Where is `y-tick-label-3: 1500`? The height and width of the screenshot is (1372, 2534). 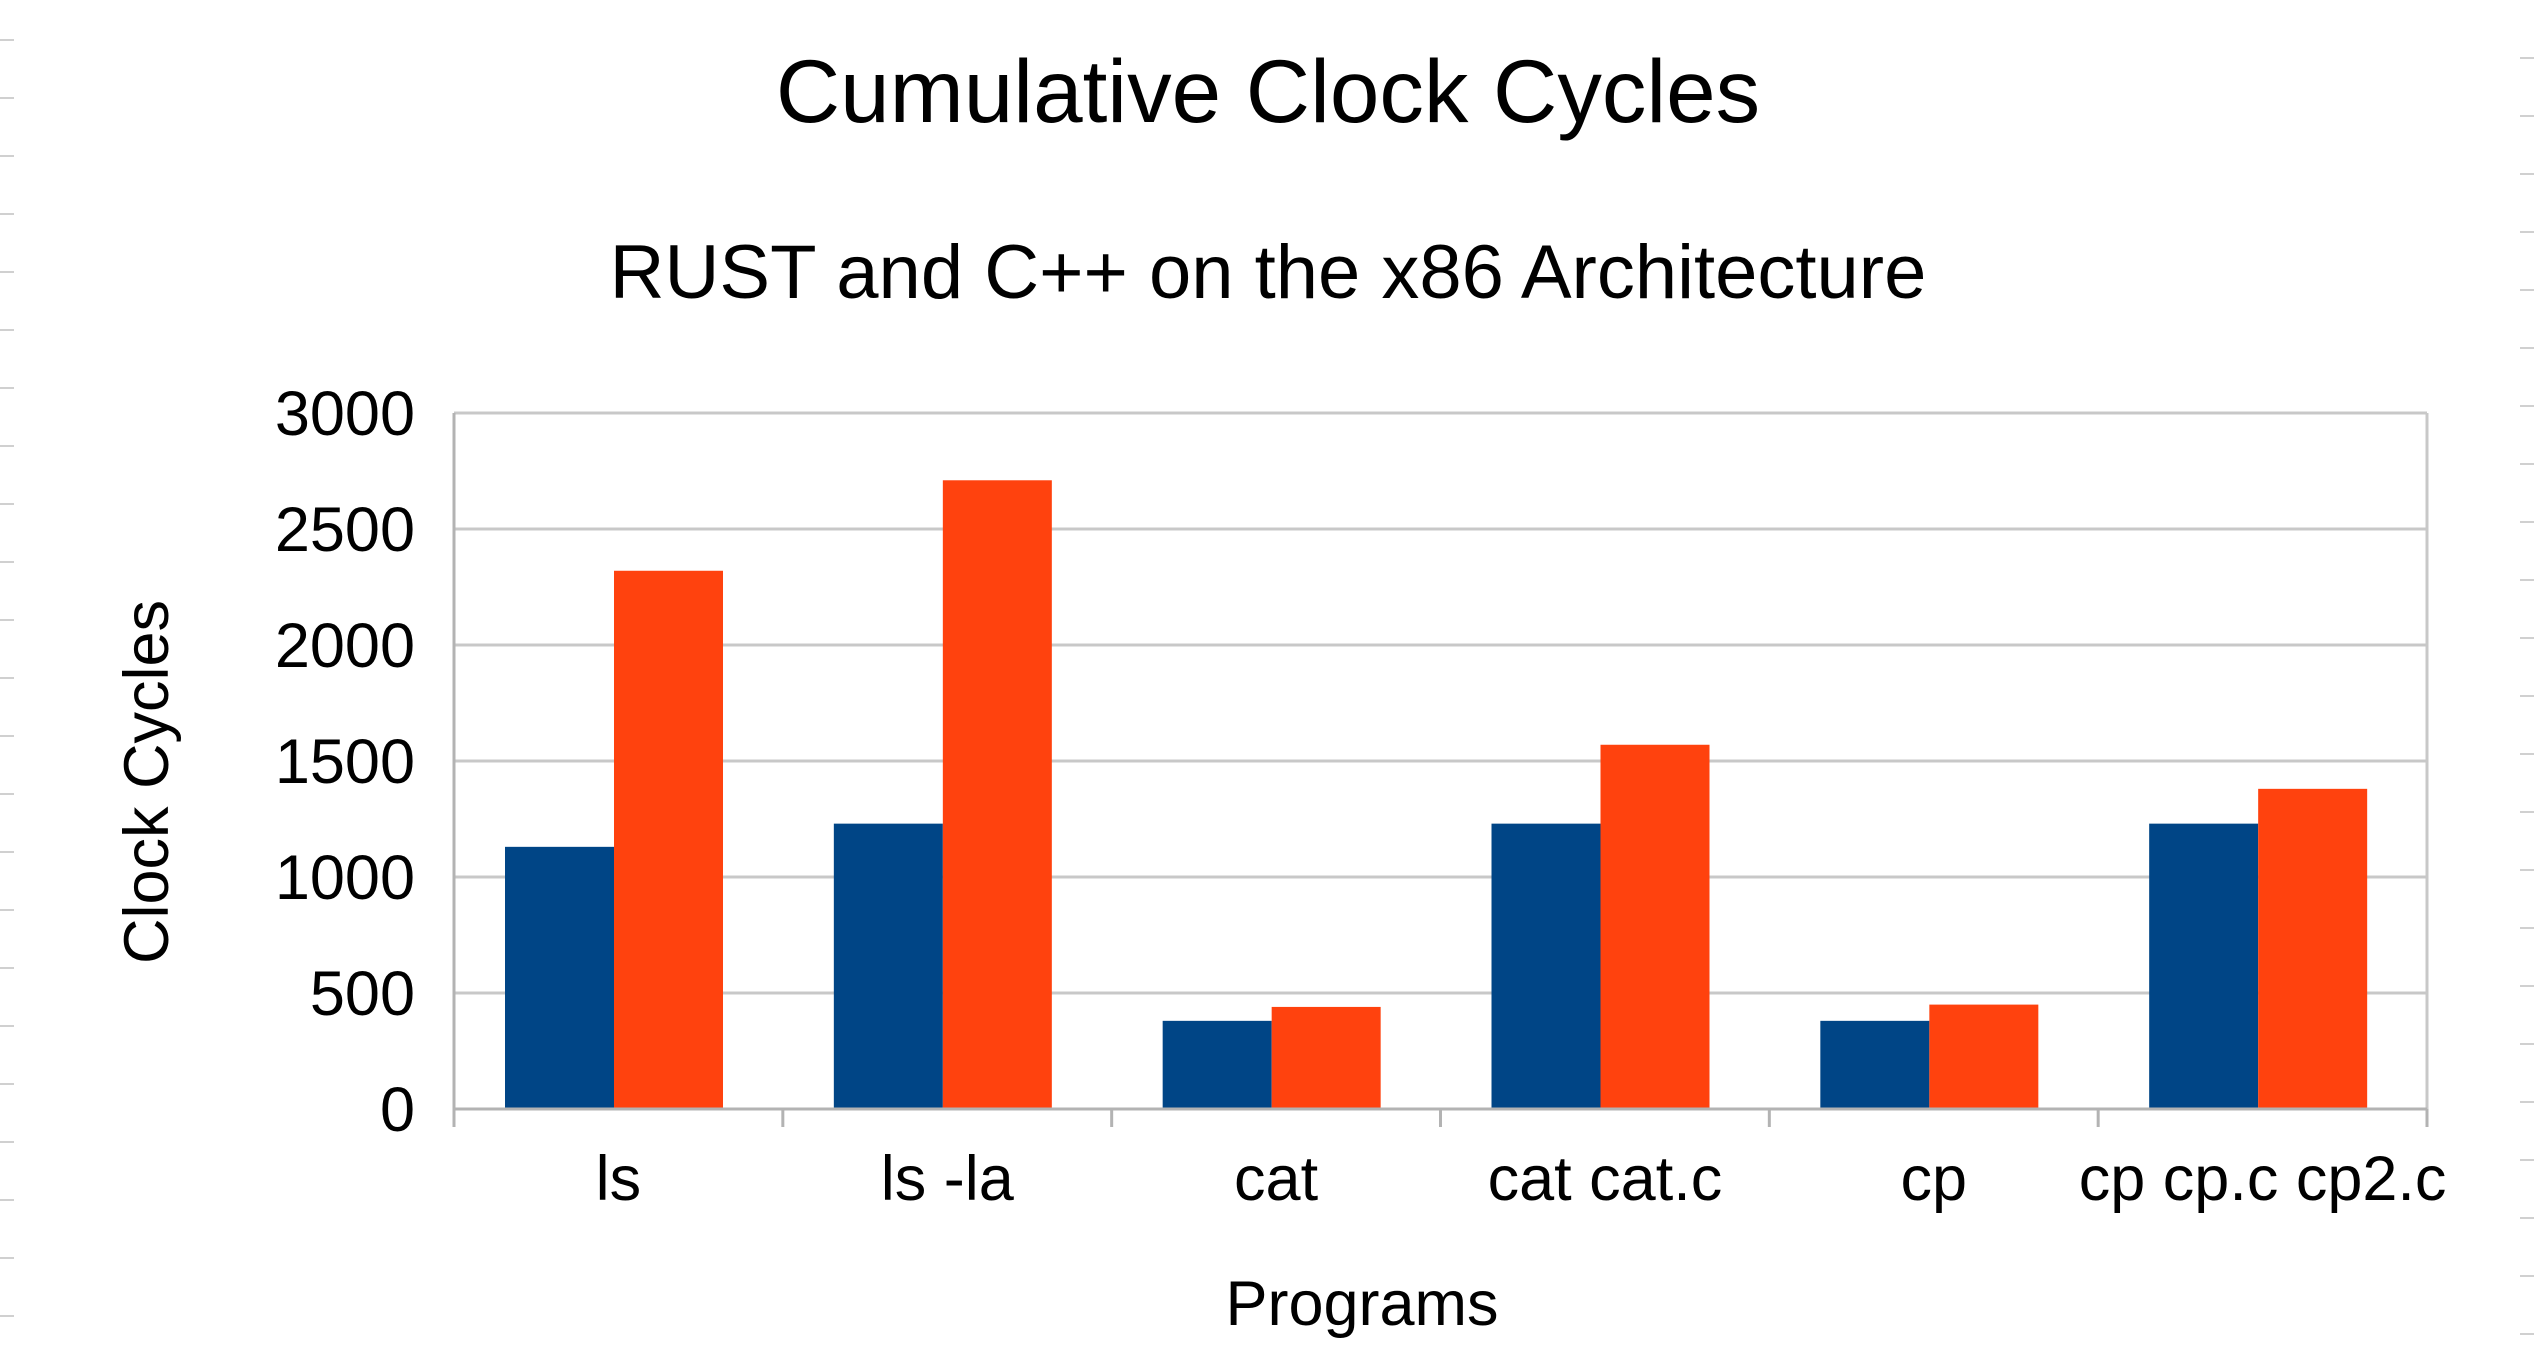
y-tick-label-3: 1500 is located at coordinates (345, 762).